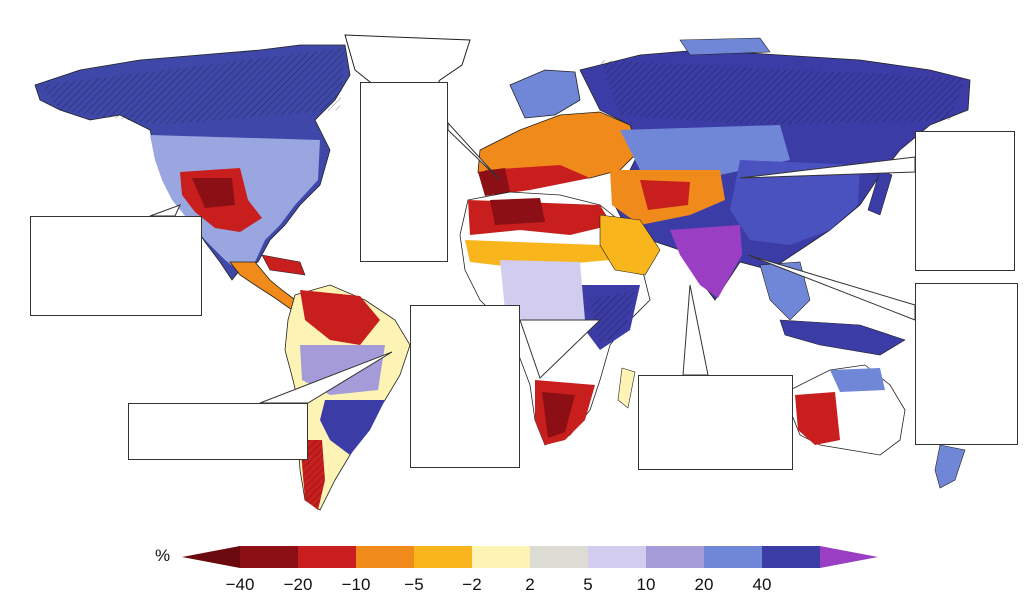  Describe the element at coordinates (817, 418) in the screenshot. I see `australia-west-dry` at that location.